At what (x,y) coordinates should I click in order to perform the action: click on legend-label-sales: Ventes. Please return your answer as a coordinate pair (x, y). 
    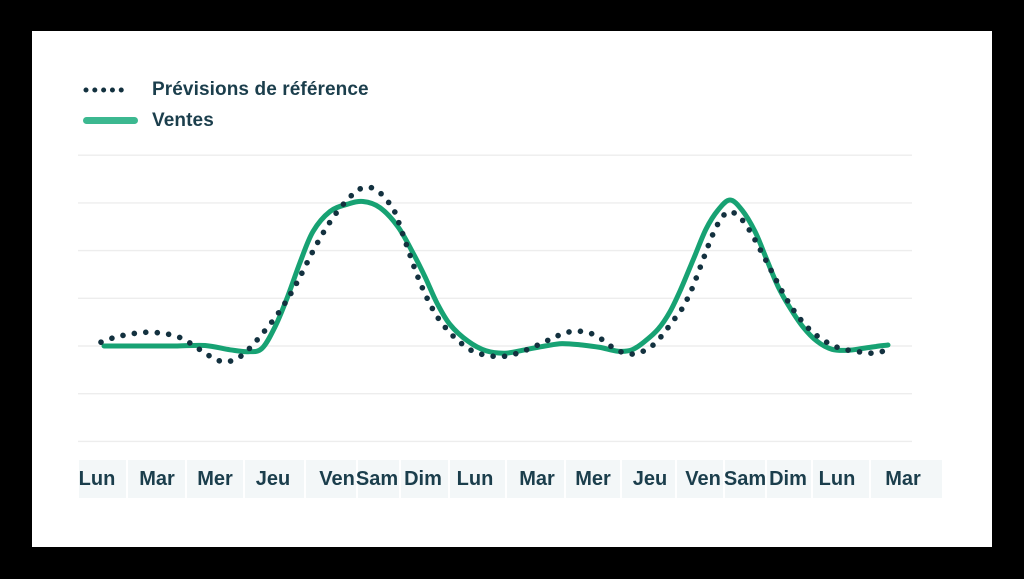
    Looking at the image, I should click on (183, 120).